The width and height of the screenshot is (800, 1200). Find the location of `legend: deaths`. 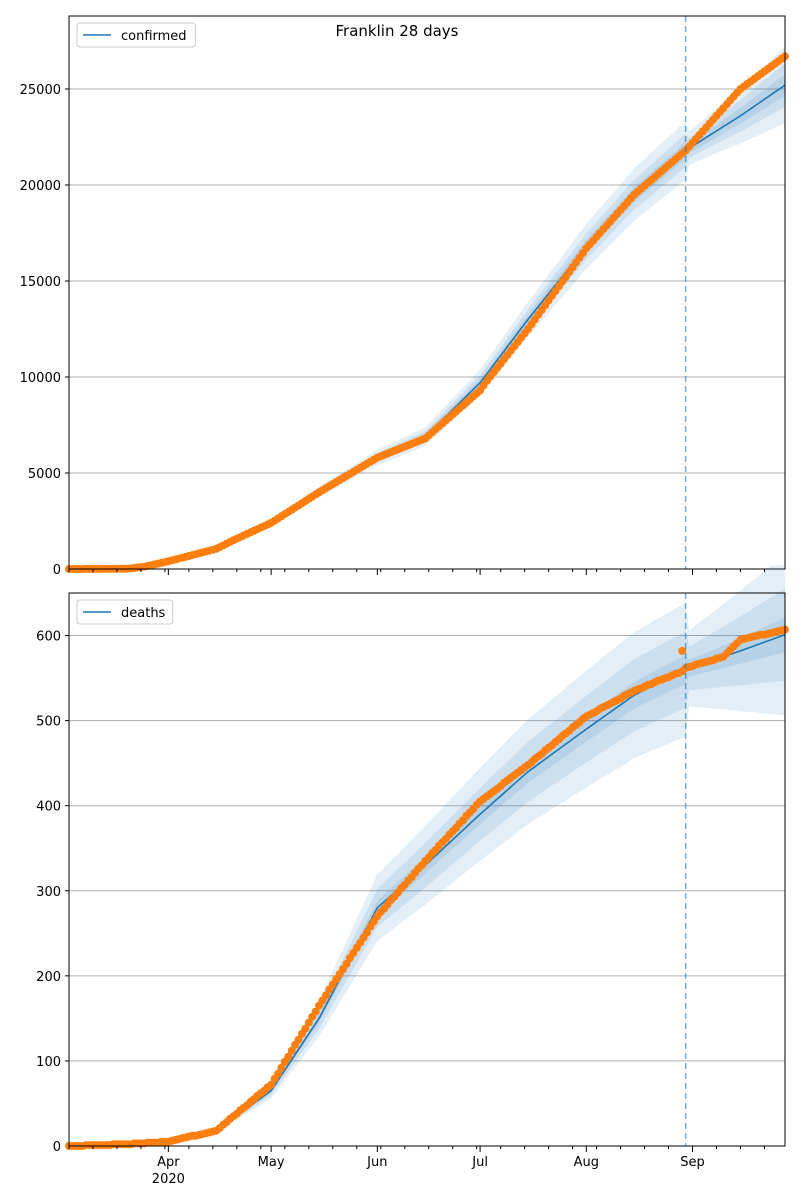

legend: deaths is located at coordinates (125, 612).